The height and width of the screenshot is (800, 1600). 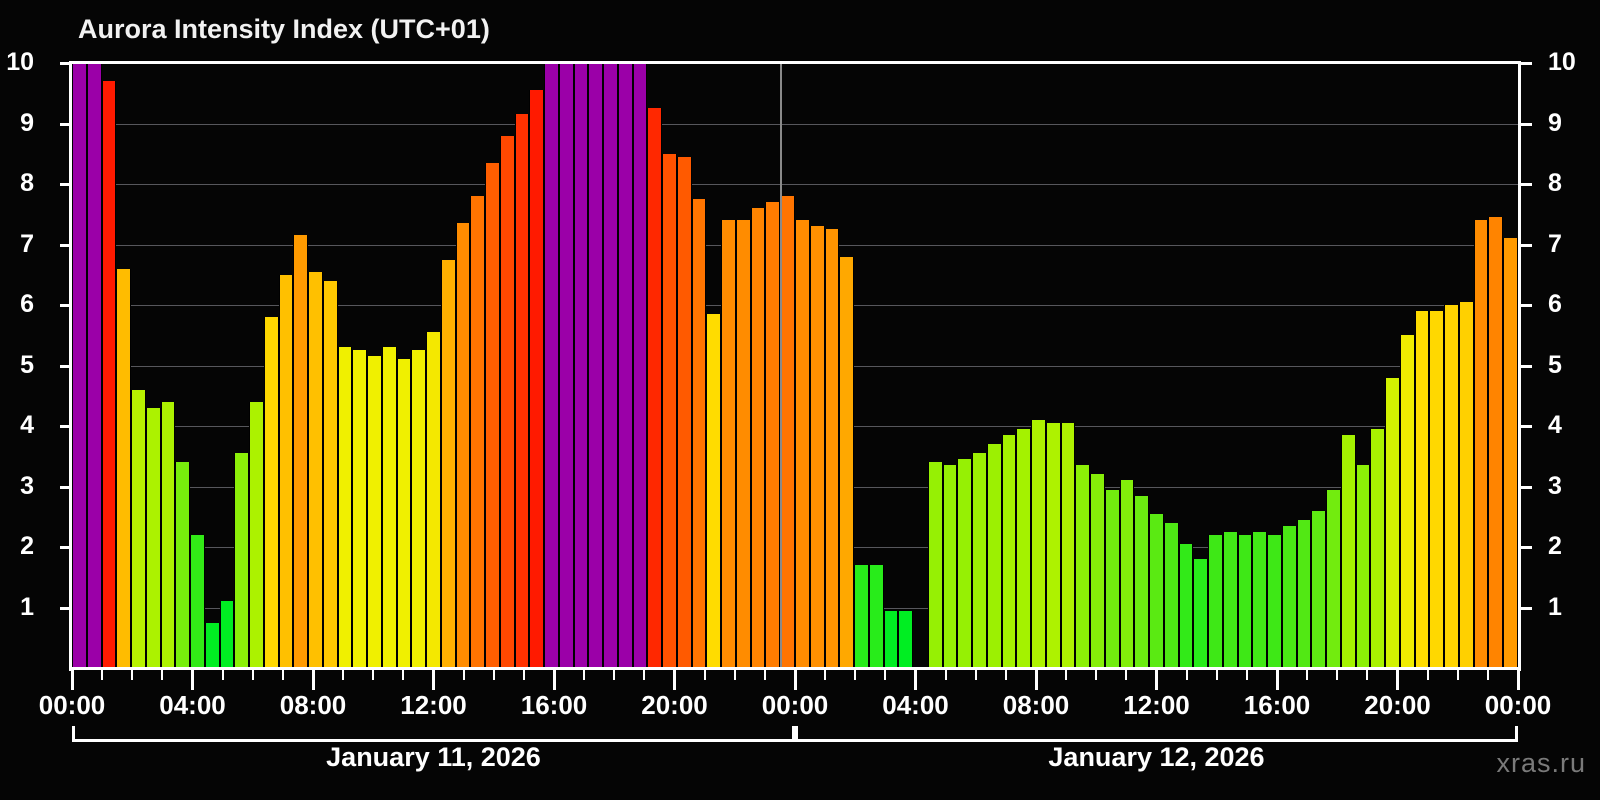 I want to click on y-tick-label-right: 9, so click(x=1555, y=122).